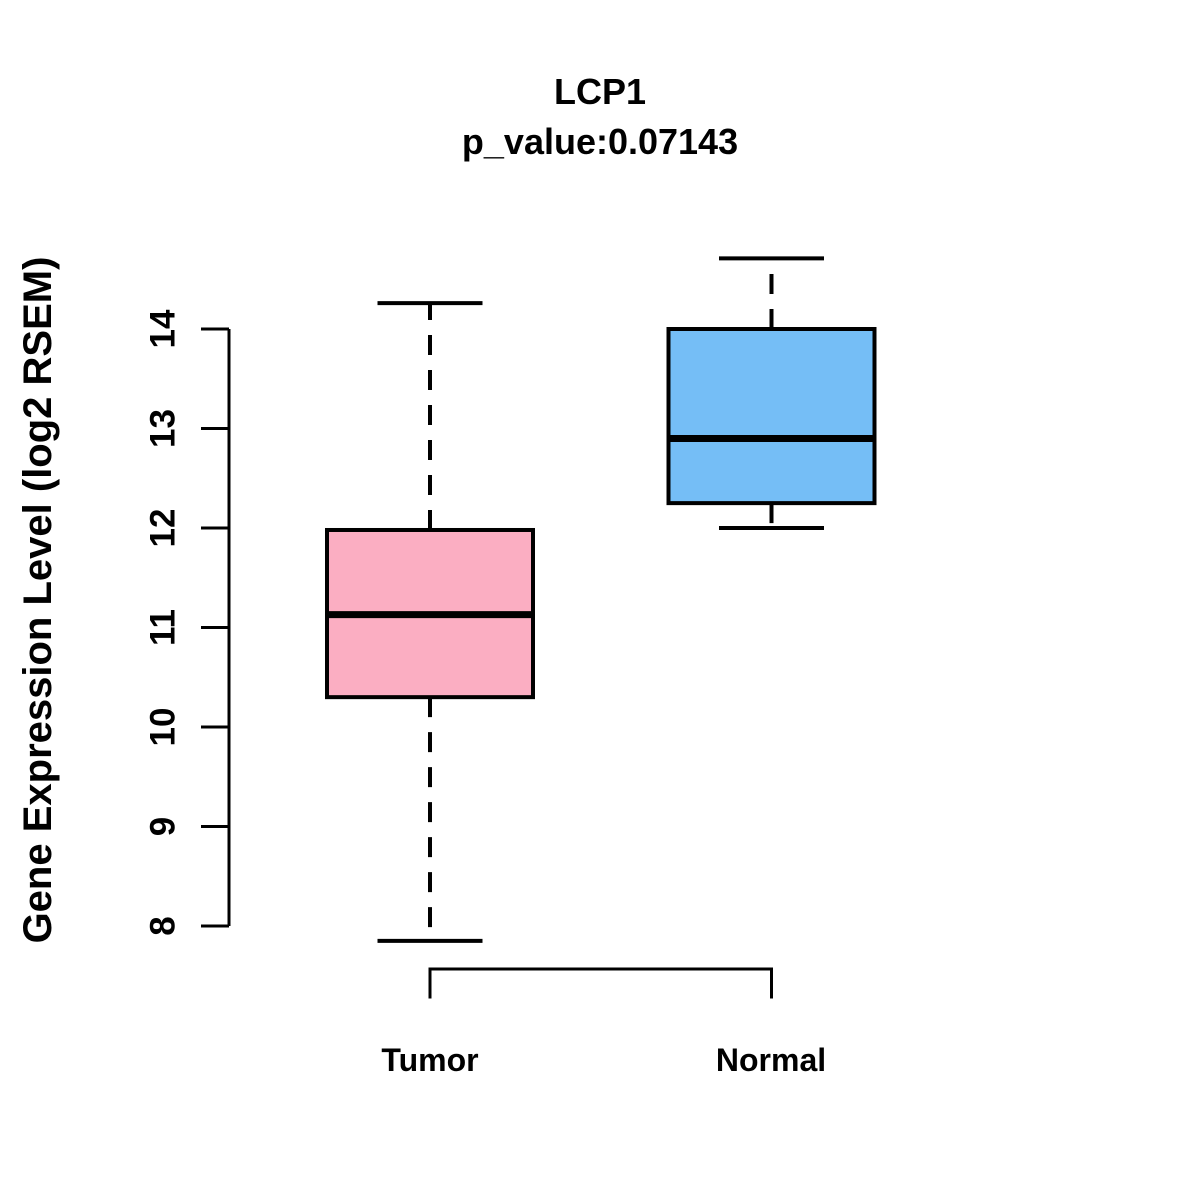 The height and width of the screenshot is (1200, 1200). What do you see at coordinates (600, 91) in the screenshot?
I see `chart-title: LCP1` at bounding box center [600, 91].